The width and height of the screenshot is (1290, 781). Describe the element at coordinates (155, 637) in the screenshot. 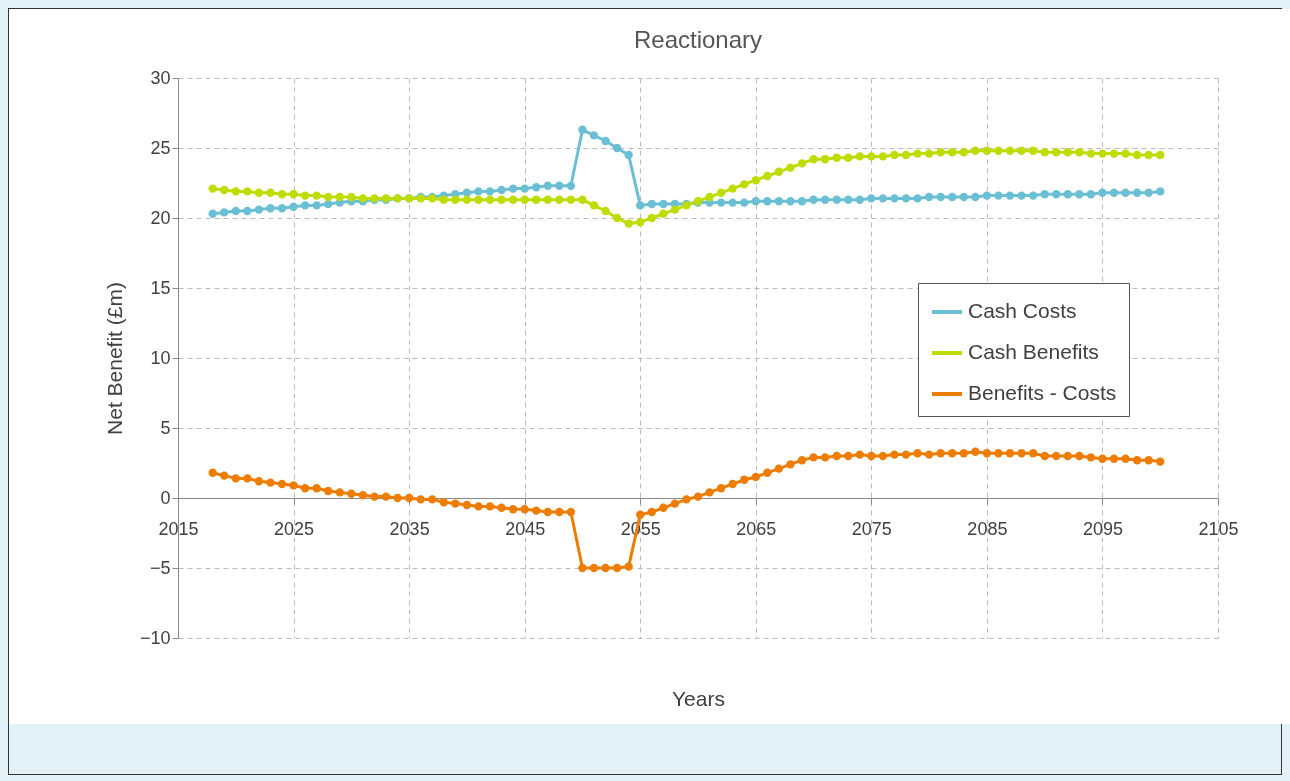

I see `y-tick-label: −10` at that location.